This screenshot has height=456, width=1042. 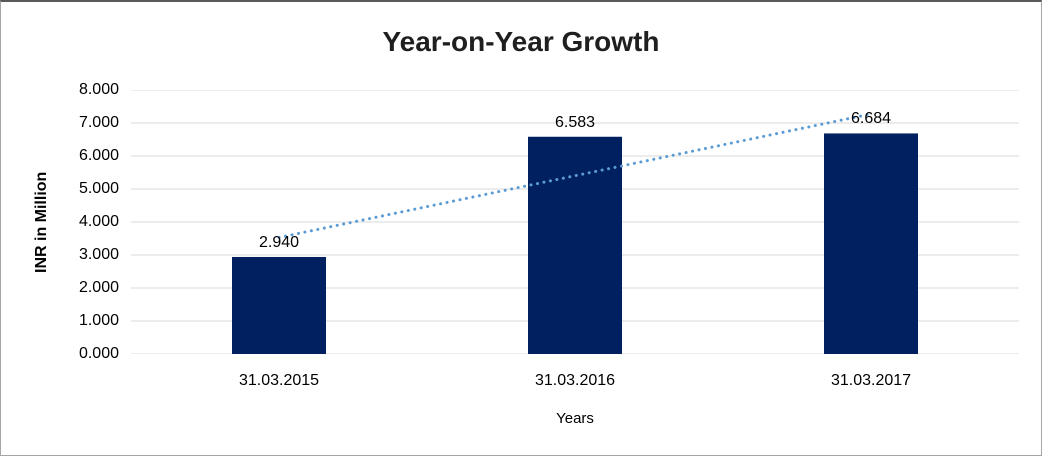 I want to click on y-tick-label: 2.000, so click(x=98, y=287).